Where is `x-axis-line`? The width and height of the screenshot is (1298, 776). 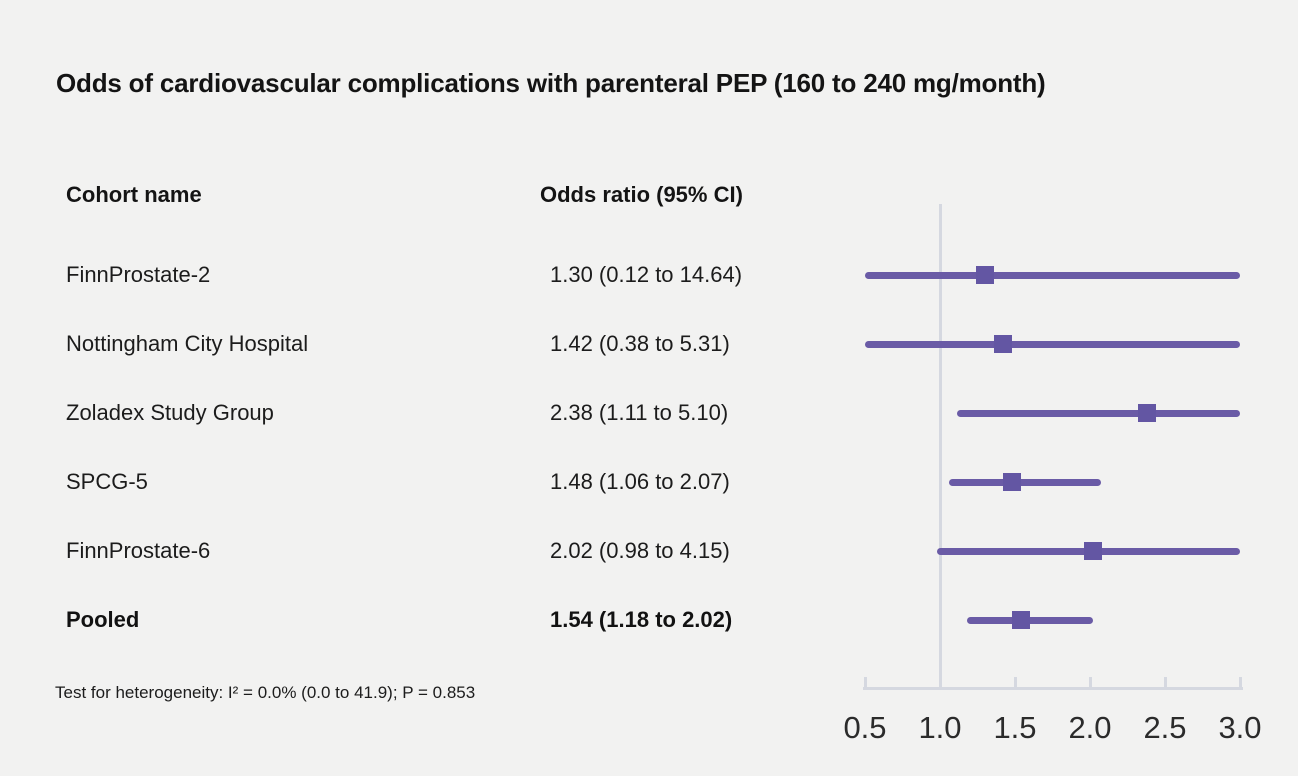 x-axis-line is located at coordinates (1053, 688).